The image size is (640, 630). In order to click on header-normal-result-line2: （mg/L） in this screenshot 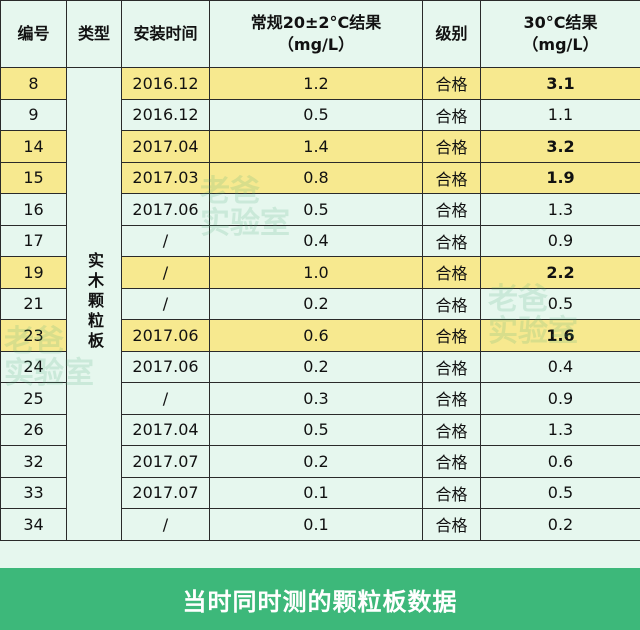, I will do `click(316, 44)`.